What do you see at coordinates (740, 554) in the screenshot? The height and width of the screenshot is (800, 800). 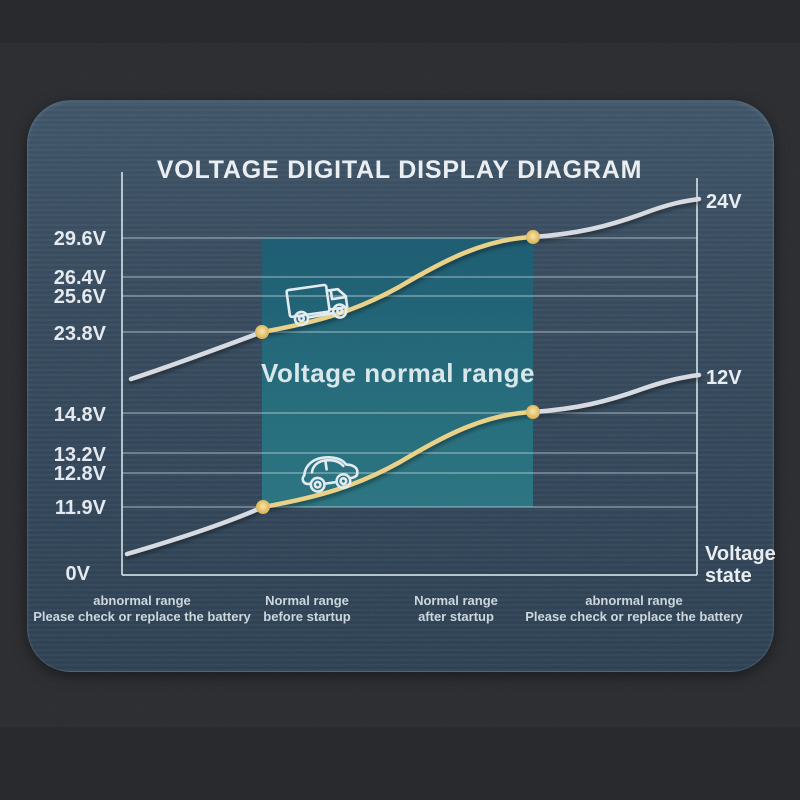 I see `x-axis-title-line1: Voltage` at bounding box center [740, 554].